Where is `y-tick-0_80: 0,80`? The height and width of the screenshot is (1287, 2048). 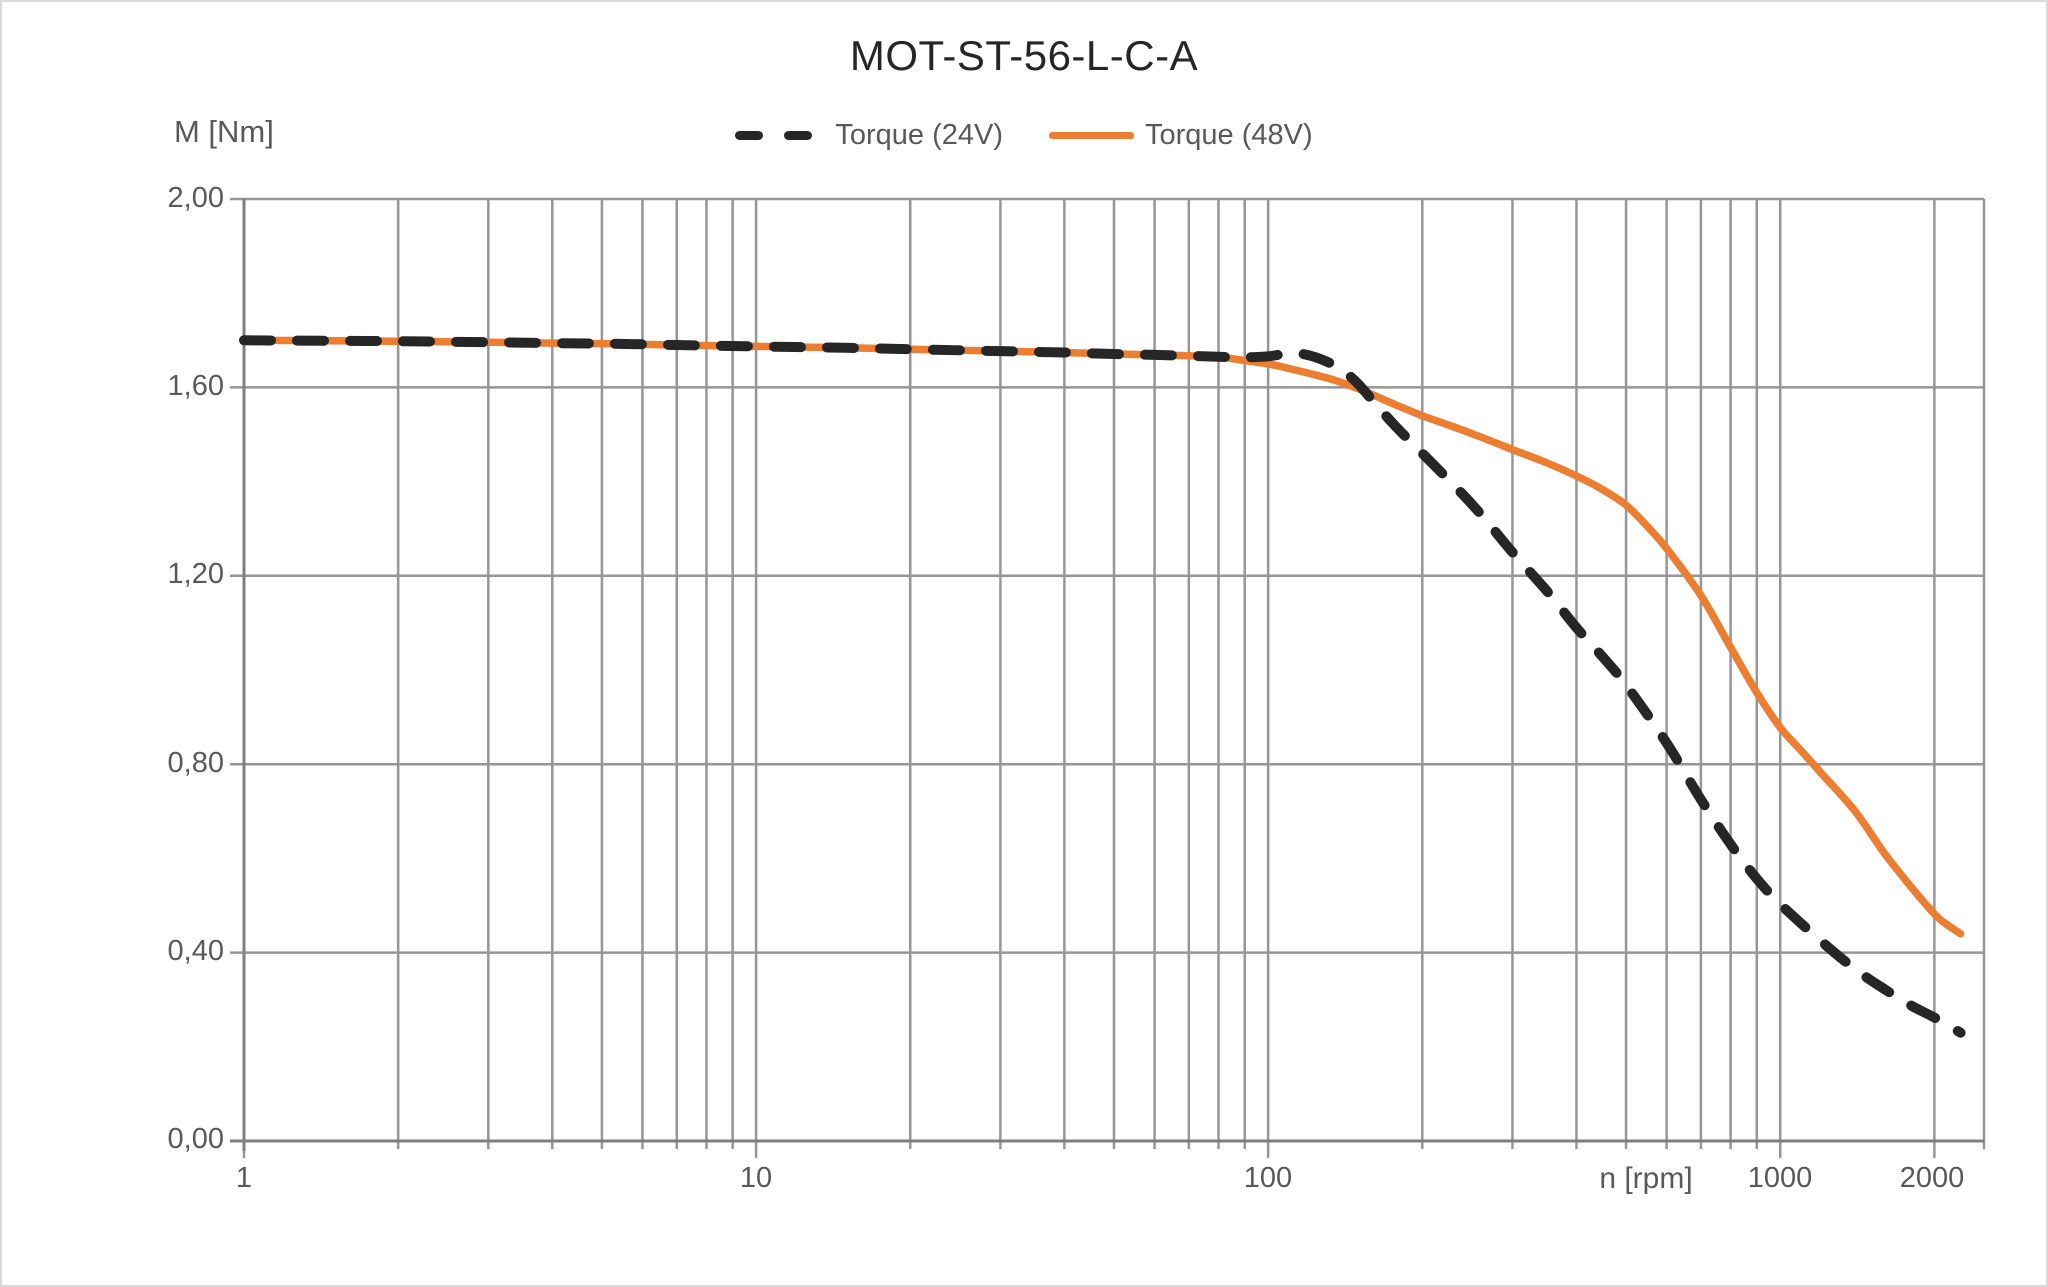
y-tick-0_80: 0,80 is located at coordinates (195, 763).